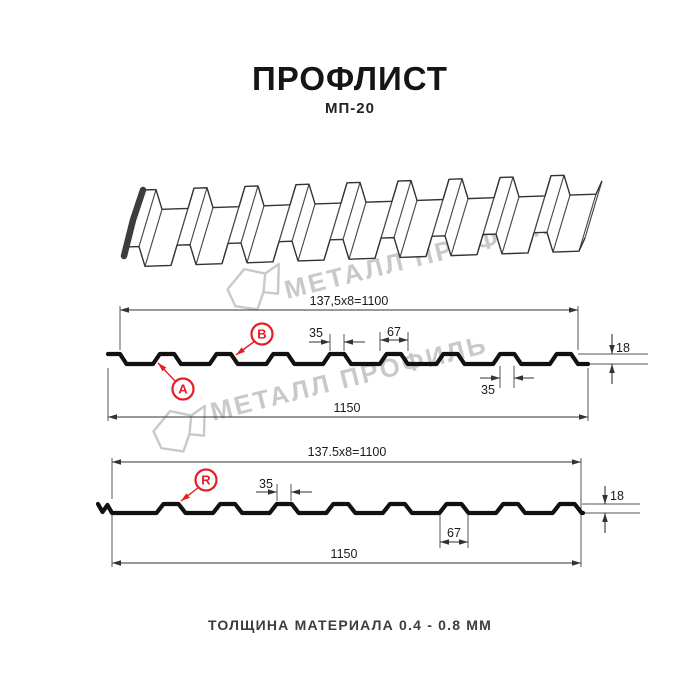 Image resolution: width=700 pixels, height=700 pixels. What do you see at coordinates (340, 508) in the screenshot?
I see `profile-outline-r` at bounding box center [340, 508].